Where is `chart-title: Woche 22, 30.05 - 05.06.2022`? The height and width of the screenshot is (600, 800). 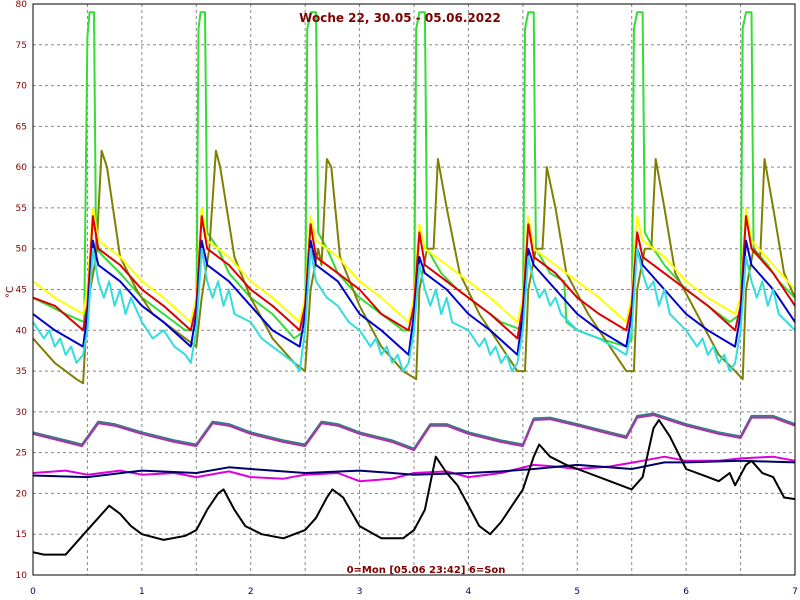 chart-title: Woche 22, 30.05 - 05.06.2022 is located at coordinates (400, 18).